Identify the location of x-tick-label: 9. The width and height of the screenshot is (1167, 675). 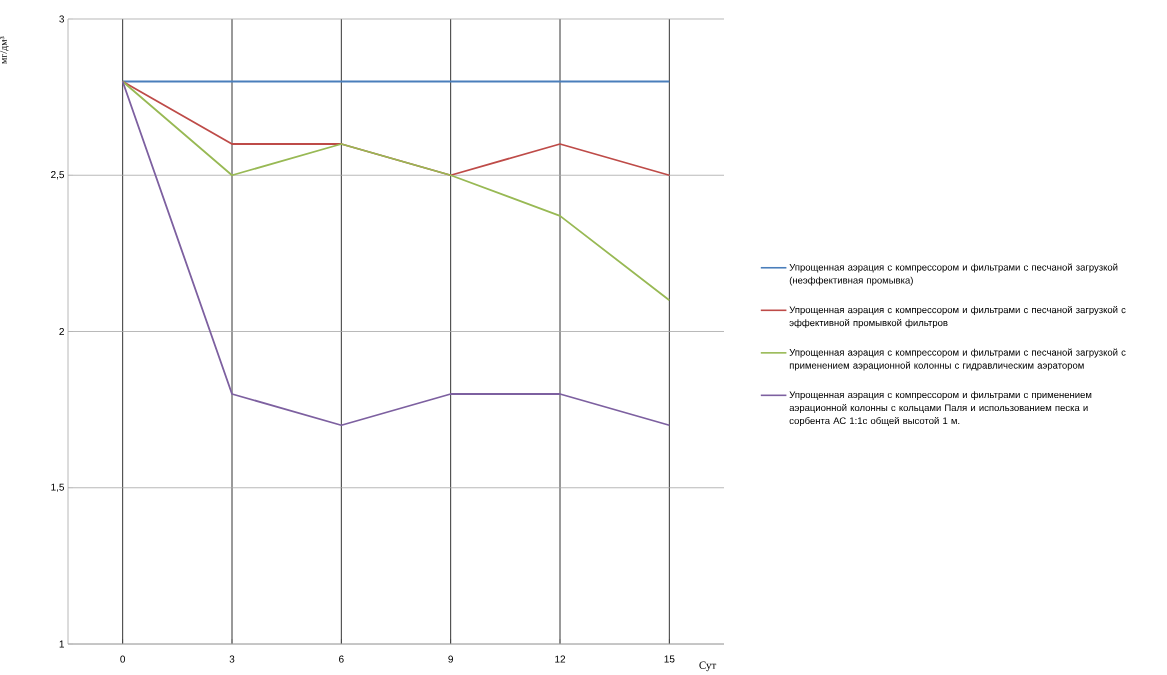
(450, 659).